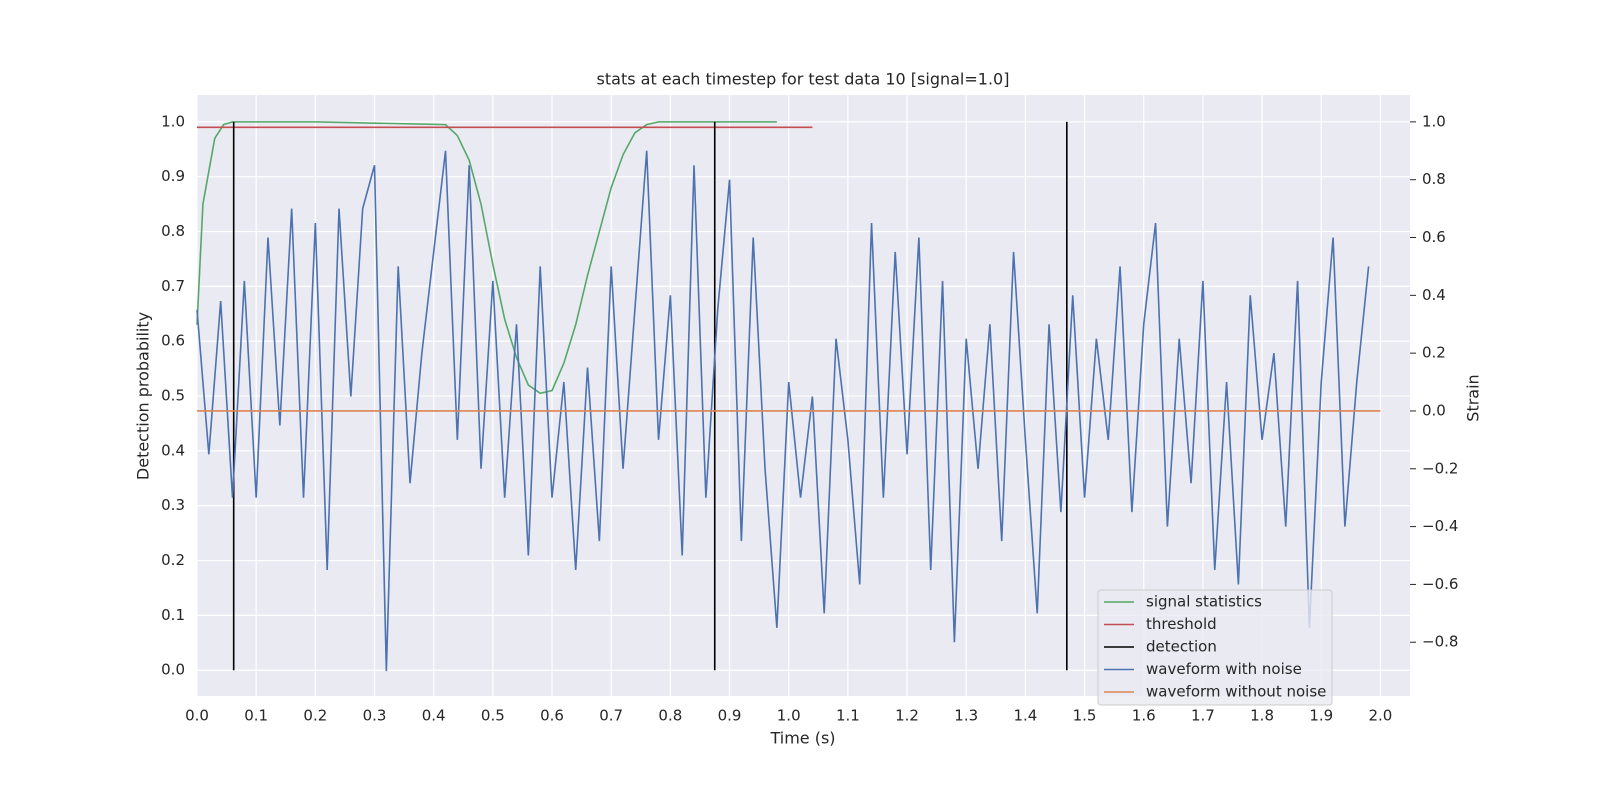 The width and height of the screenshot is (1600, 804). What do you see at coordinates (789, 716) in the screenshot?
I see `x-tick-label: 1.0` at bounding box center [789, 716].